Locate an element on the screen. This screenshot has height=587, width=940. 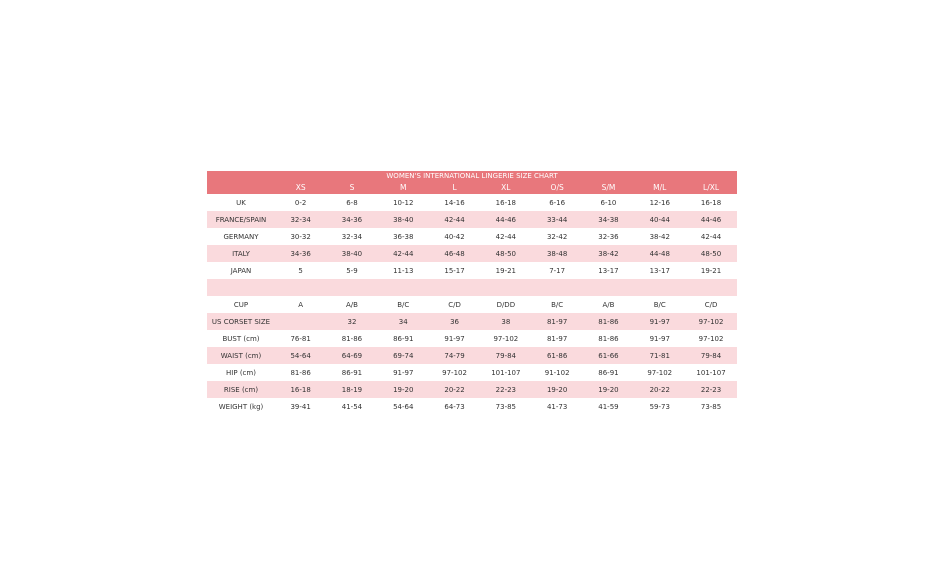
table-cell: 38-40 is located at coordinates (403, 219).